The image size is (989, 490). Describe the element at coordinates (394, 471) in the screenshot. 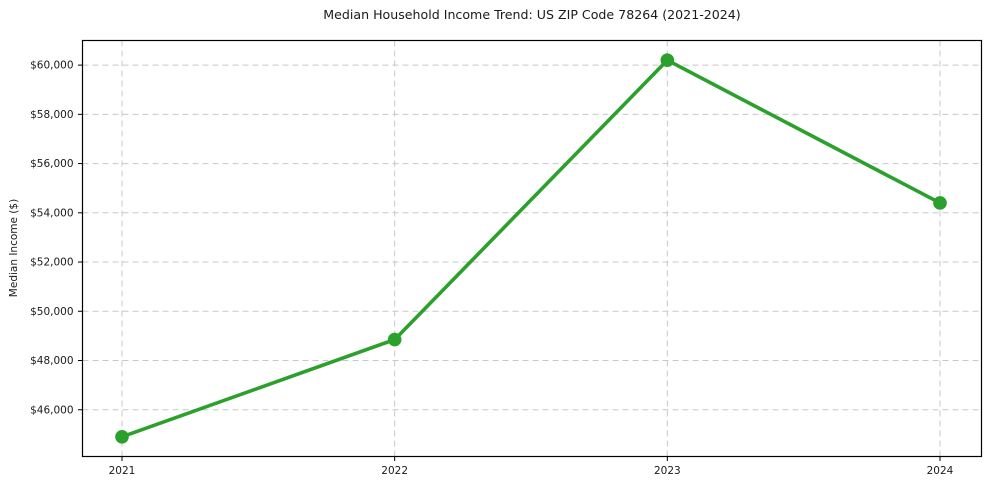

I see `x-tick-label: 2022` at that location.